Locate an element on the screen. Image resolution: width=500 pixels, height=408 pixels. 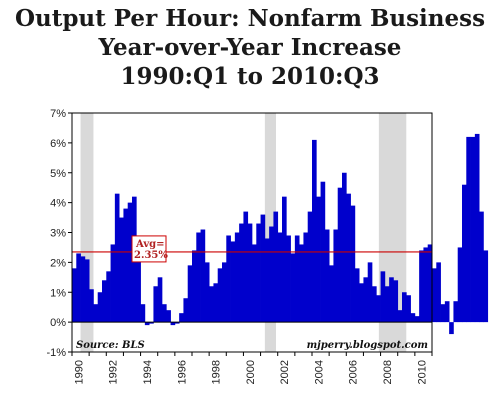
y-tick-label: 6% is located at coordinates (58, 144).